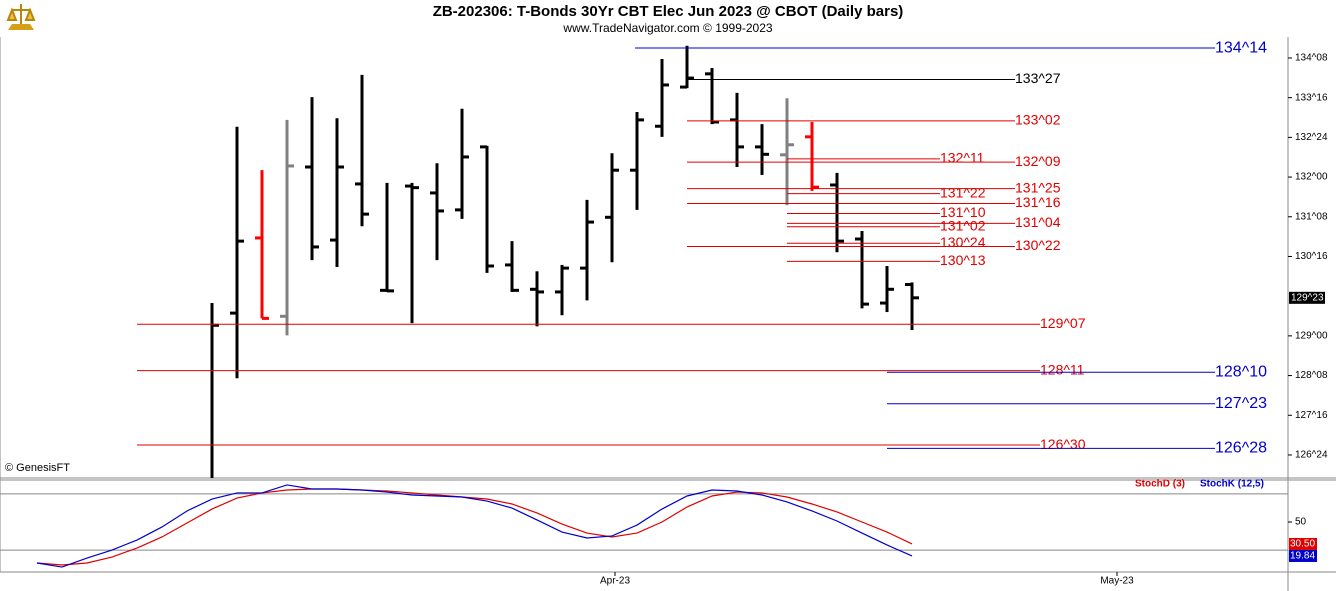 The height and width of the screenshot is (591, 1336). What do you see at coordinates (1241, 371) in the screenshot?
I see `level-label: 128^10` at bounding box center [1241, 371].